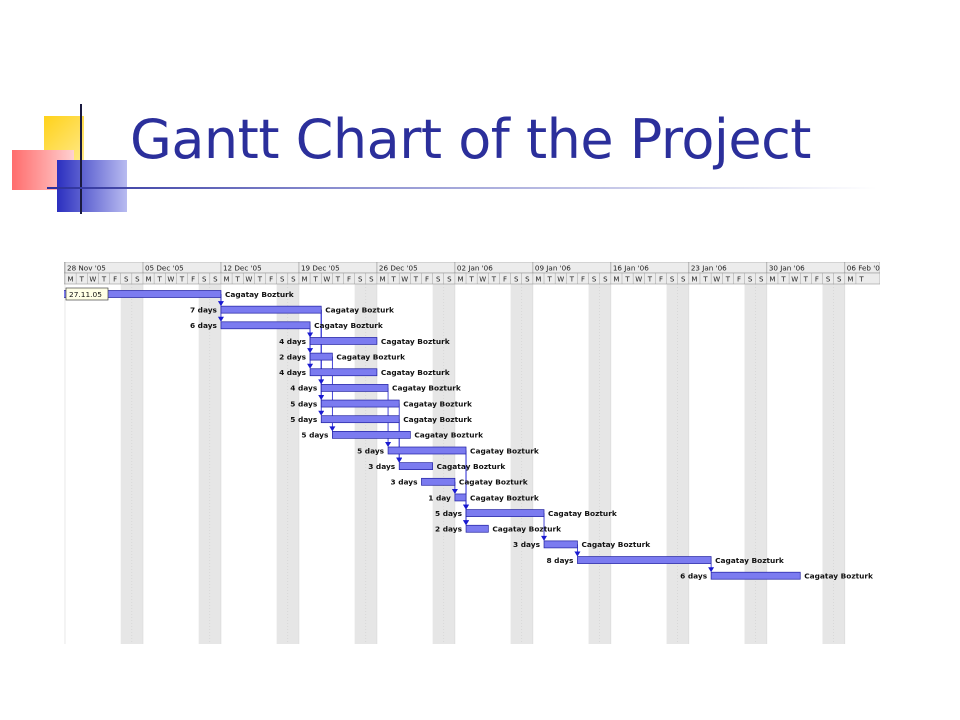 This screenshot has width=960, height=720. I want to click on slide-title: Gantt Chart of the Project, so click(470, 139).